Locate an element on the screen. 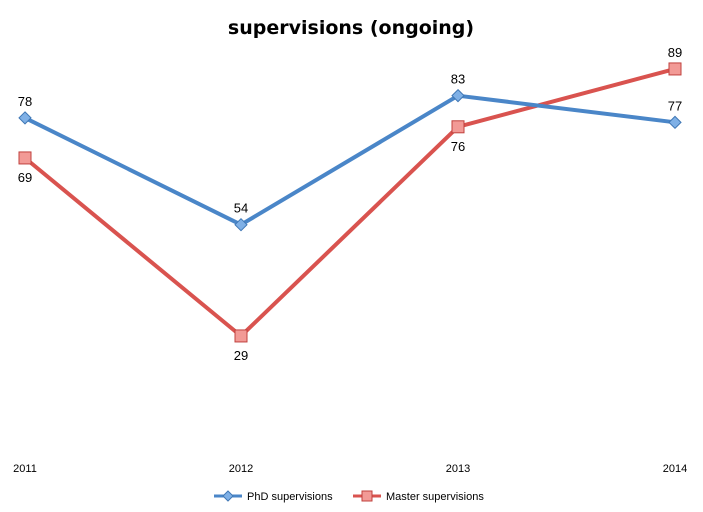 This screenshot has width=703, height=512. data-label-master: 76 is located at coordinates (458, 146).